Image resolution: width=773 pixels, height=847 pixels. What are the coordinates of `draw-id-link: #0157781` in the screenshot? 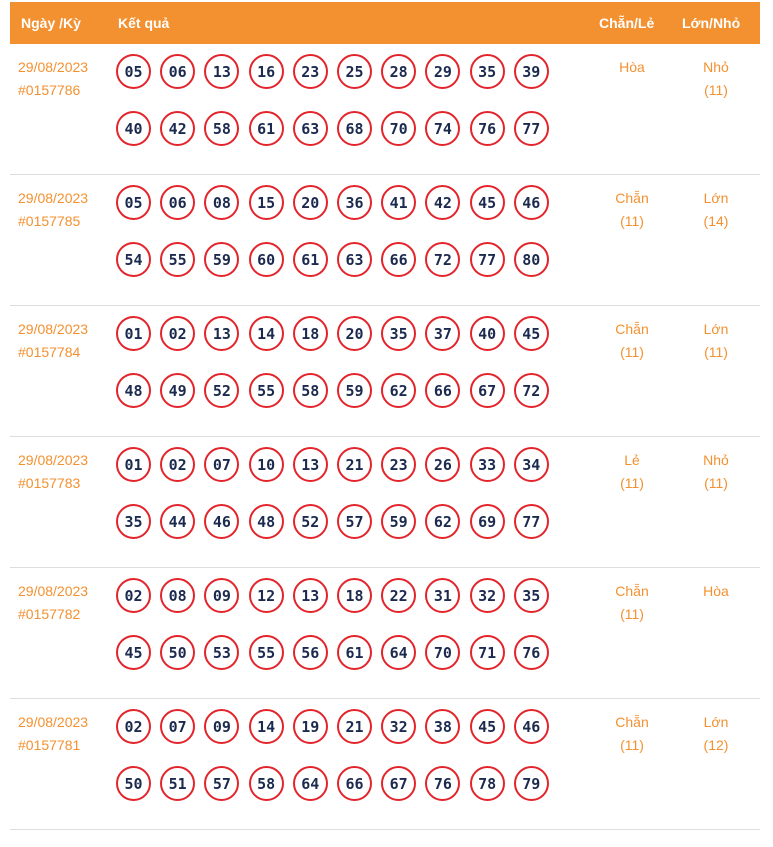 It's located at (49, 745).